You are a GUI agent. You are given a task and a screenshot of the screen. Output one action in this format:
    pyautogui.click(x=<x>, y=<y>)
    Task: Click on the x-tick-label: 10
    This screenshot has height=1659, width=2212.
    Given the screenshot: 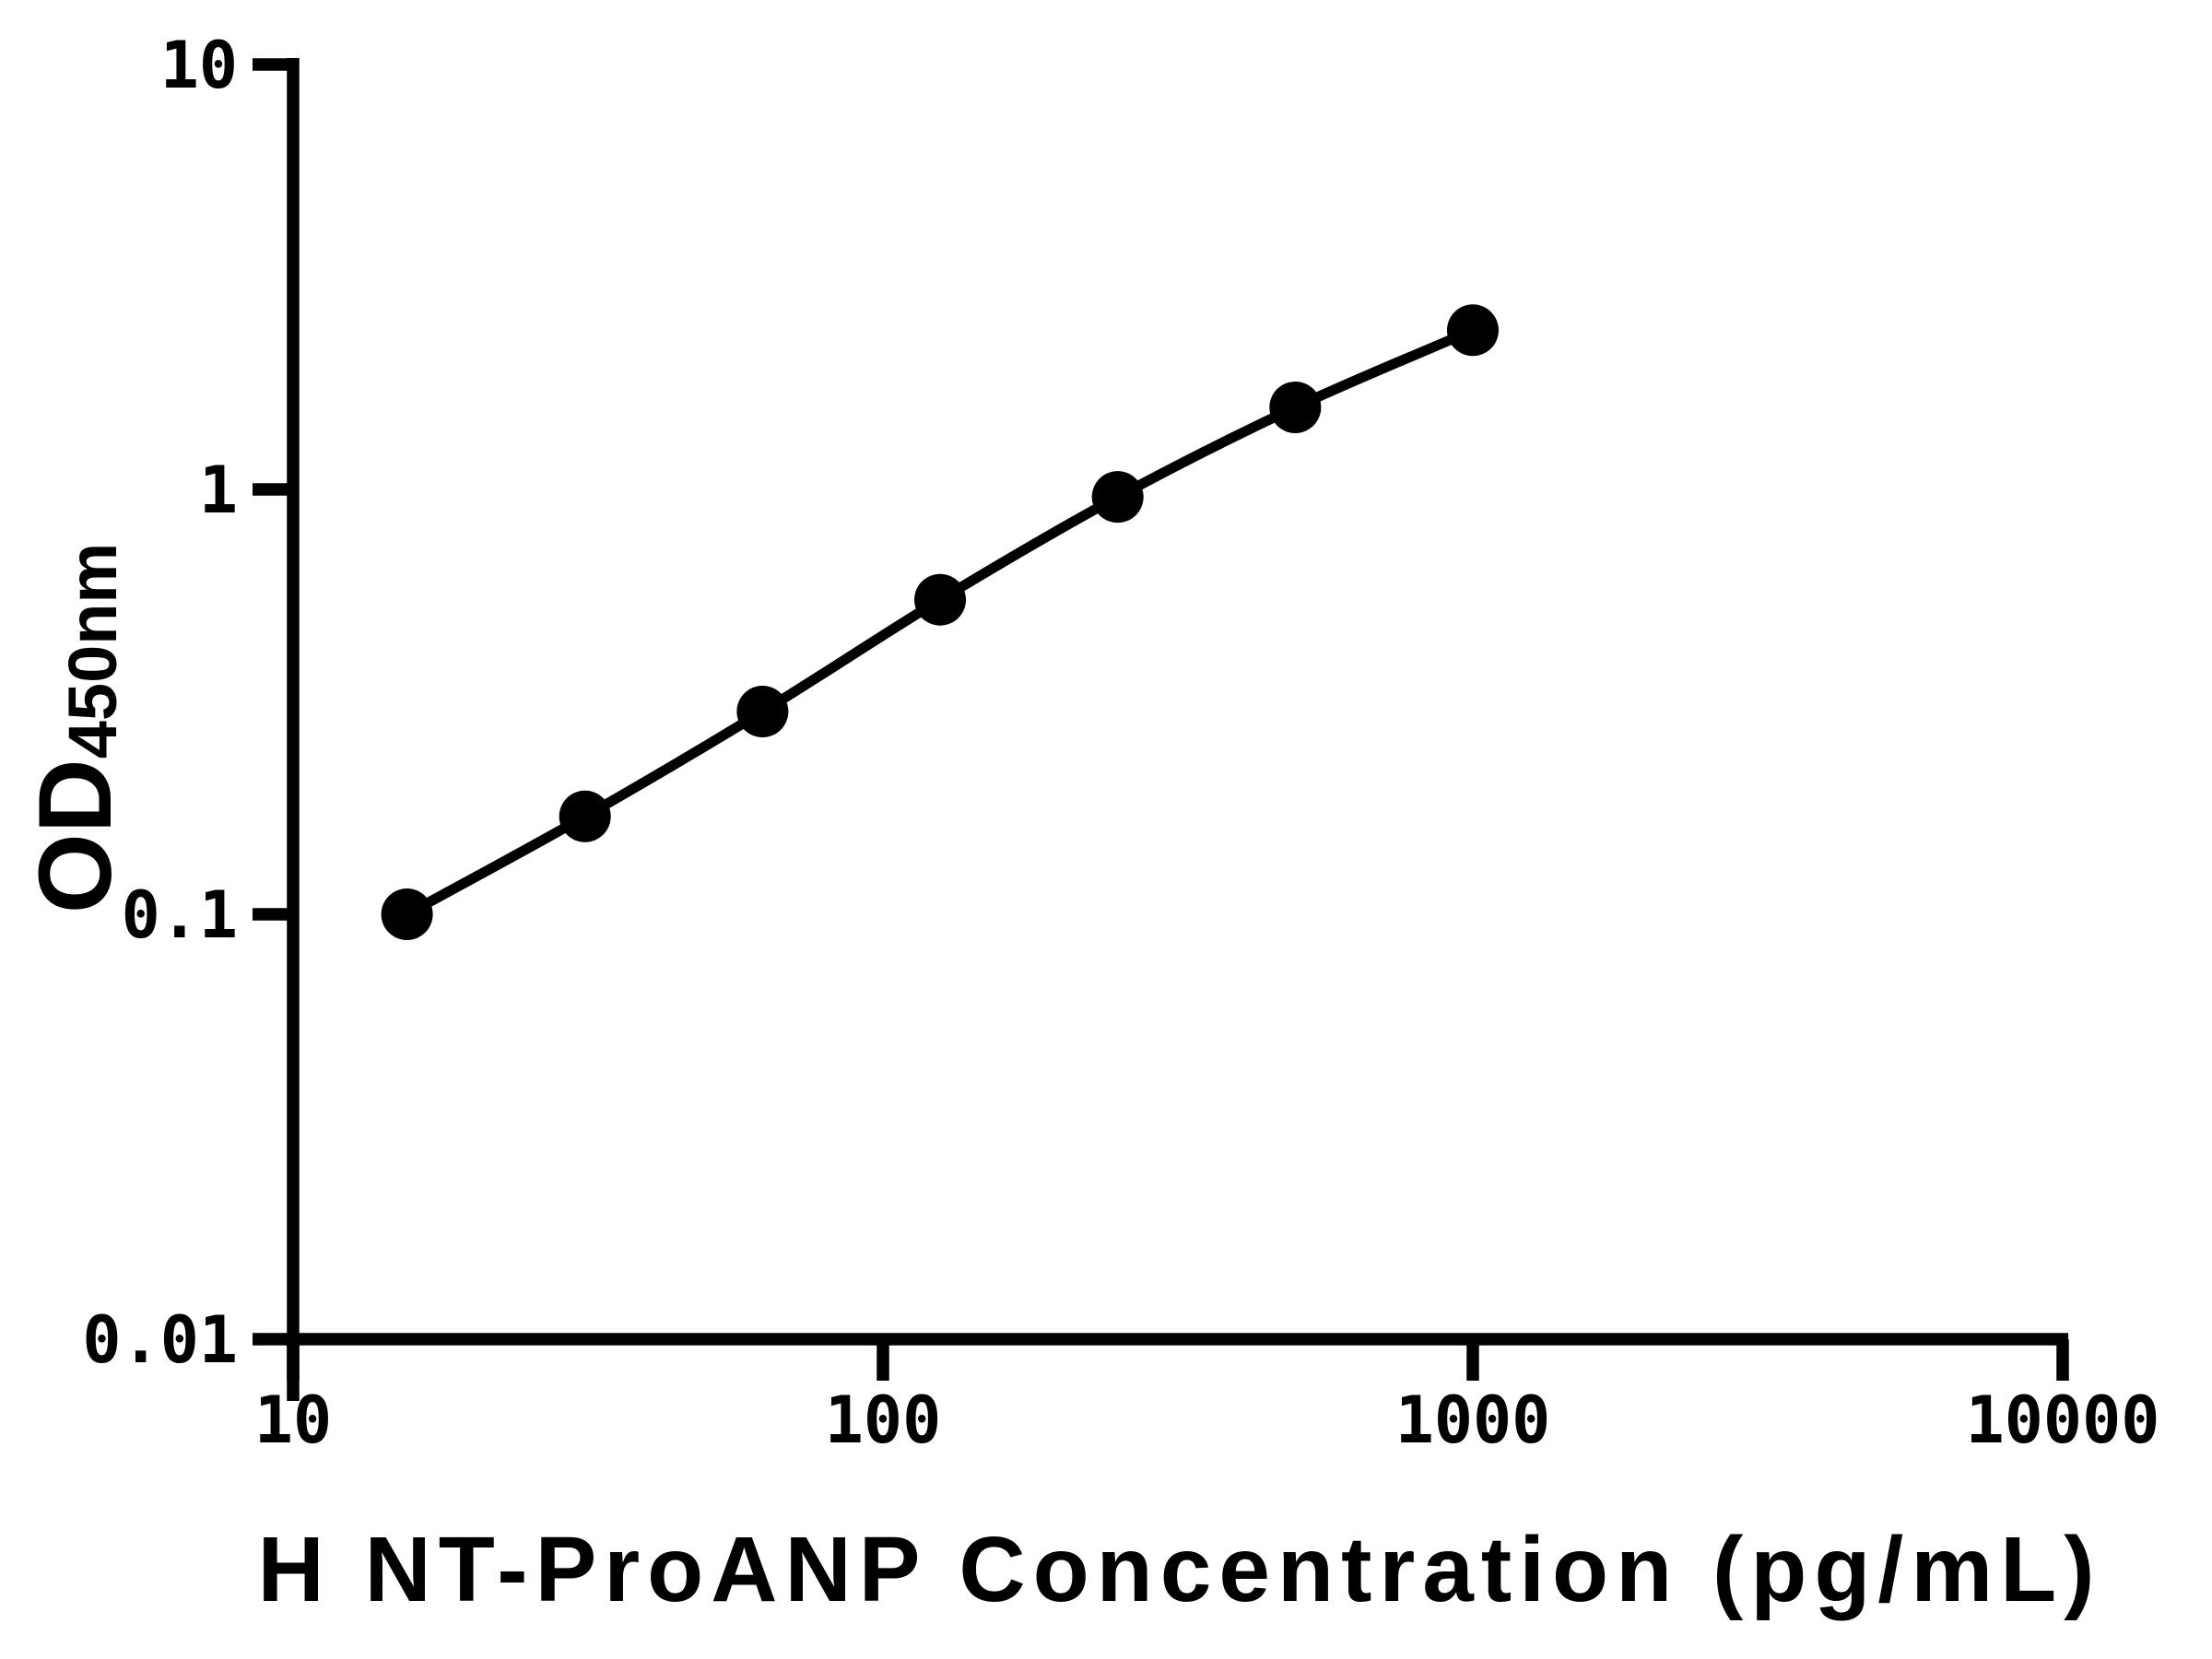 What is the action you would take?
    pyautogui.click(x=293, y=1420)
    